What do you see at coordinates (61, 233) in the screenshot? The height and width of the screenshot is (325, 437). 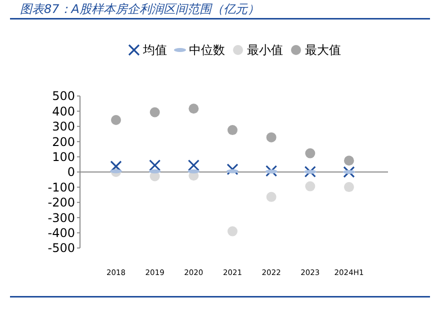 I see `y-tick-label: -400` at bounding box center [61, 233].